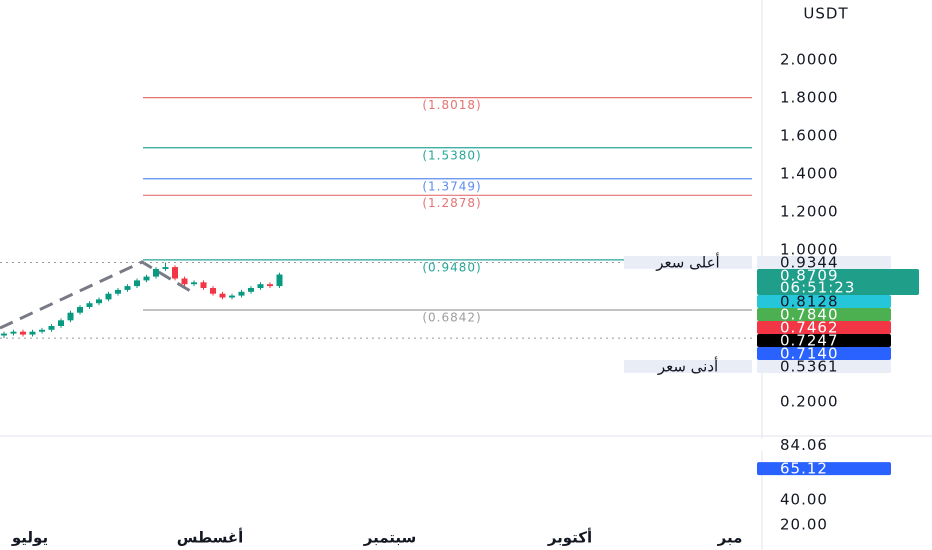 The image size is (932, 550). What do you see at coordinates (809, 301) in the screenshot?
I see `price-badge-label: 0.8128` at bounding box center [809, 301].